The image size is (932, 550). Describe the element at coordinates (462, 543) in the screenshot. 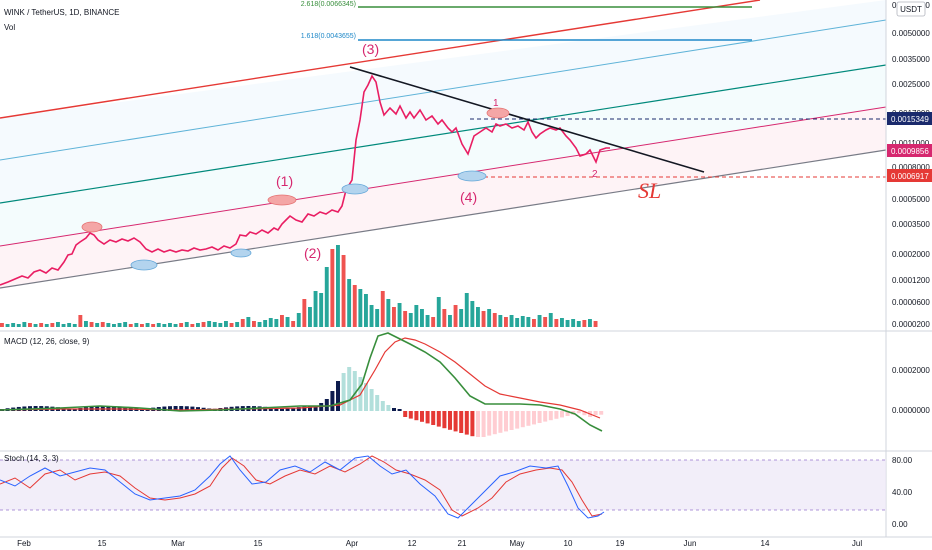

I see `time-axis-label: 21` at that location.